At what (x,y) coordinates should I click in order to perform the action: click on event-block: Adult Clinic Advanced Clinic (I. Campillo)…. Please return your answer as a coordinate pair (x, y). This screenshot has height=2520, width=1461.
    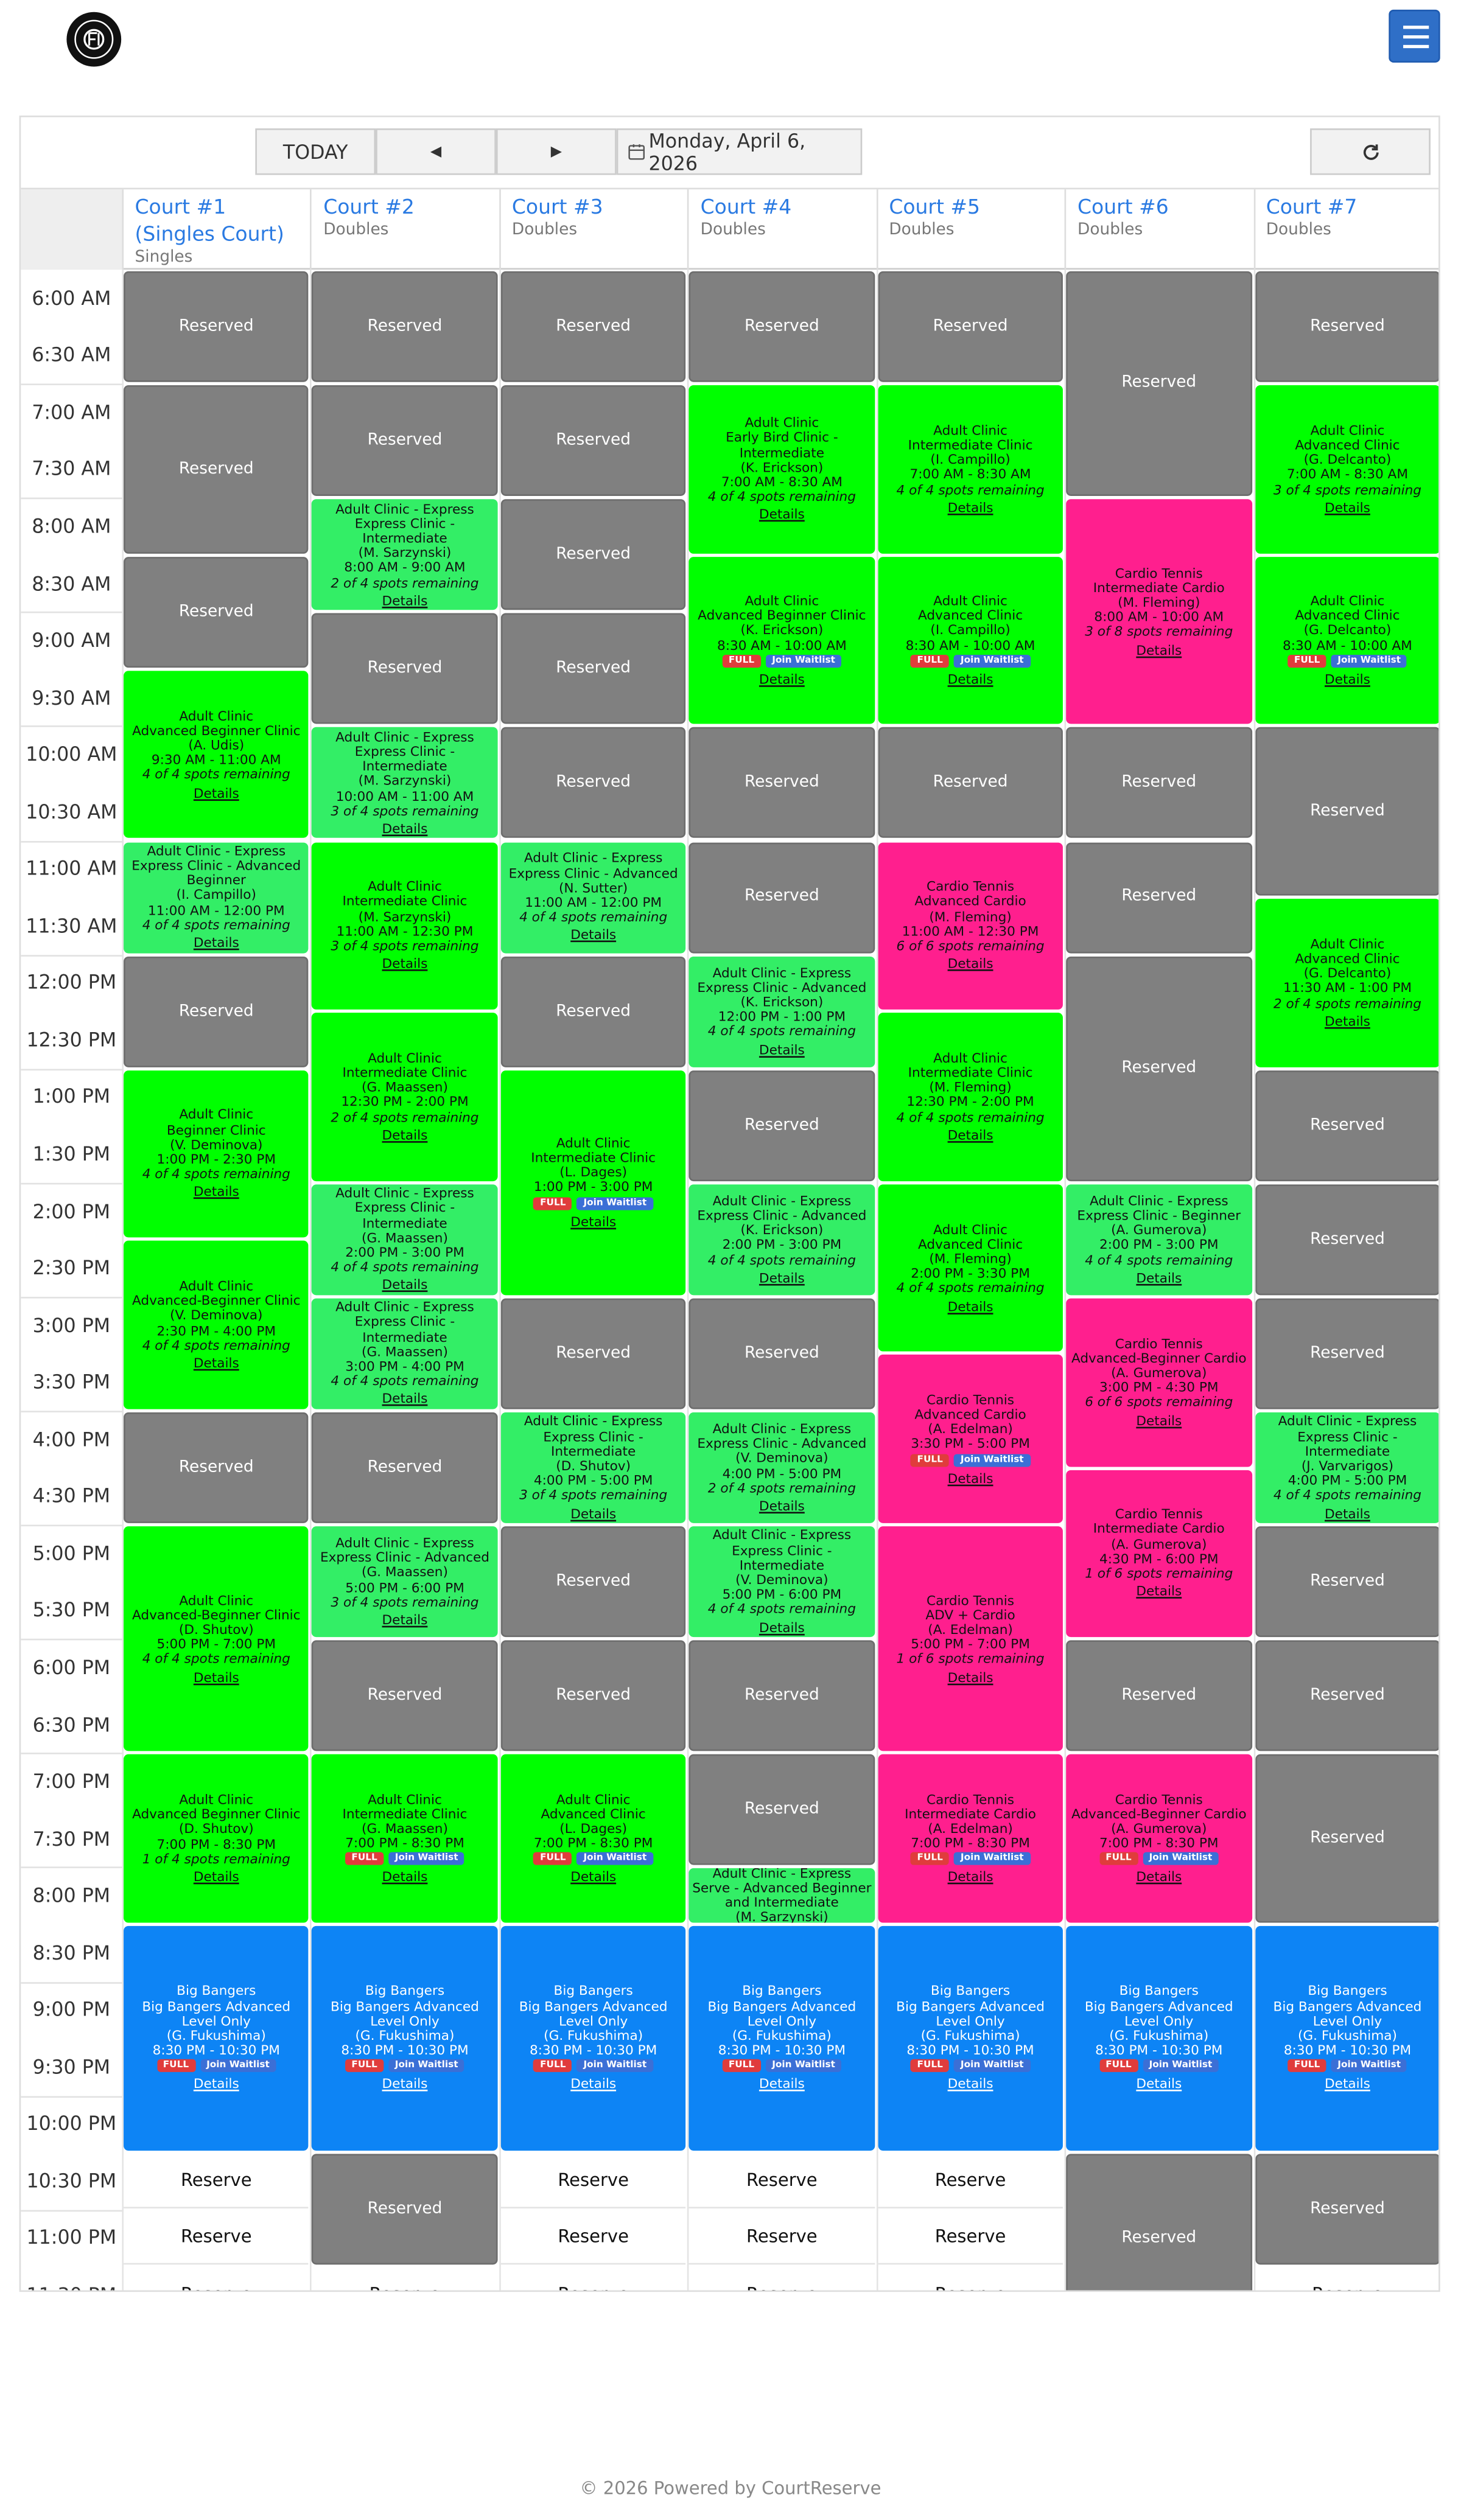
    Looking at the image, I should click on (970, 640).